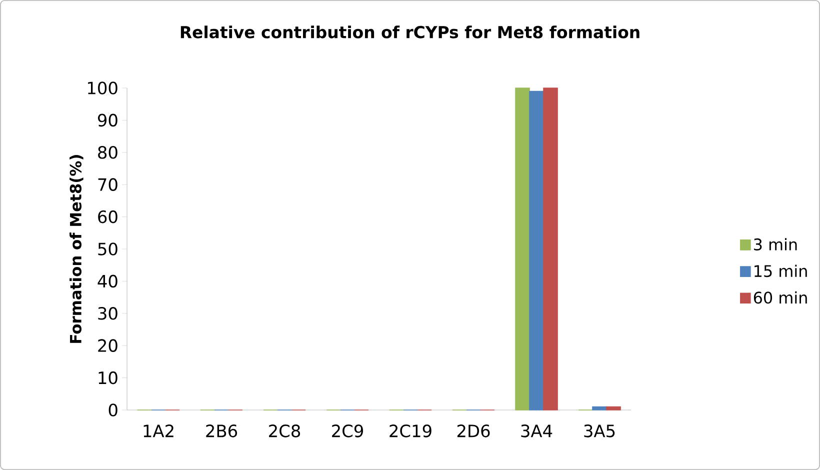 This screenshot has width=820, height=470. Describe the element at coordinates (103, 88) in the screenshot. I see `y-tick-label: 100` at that location.